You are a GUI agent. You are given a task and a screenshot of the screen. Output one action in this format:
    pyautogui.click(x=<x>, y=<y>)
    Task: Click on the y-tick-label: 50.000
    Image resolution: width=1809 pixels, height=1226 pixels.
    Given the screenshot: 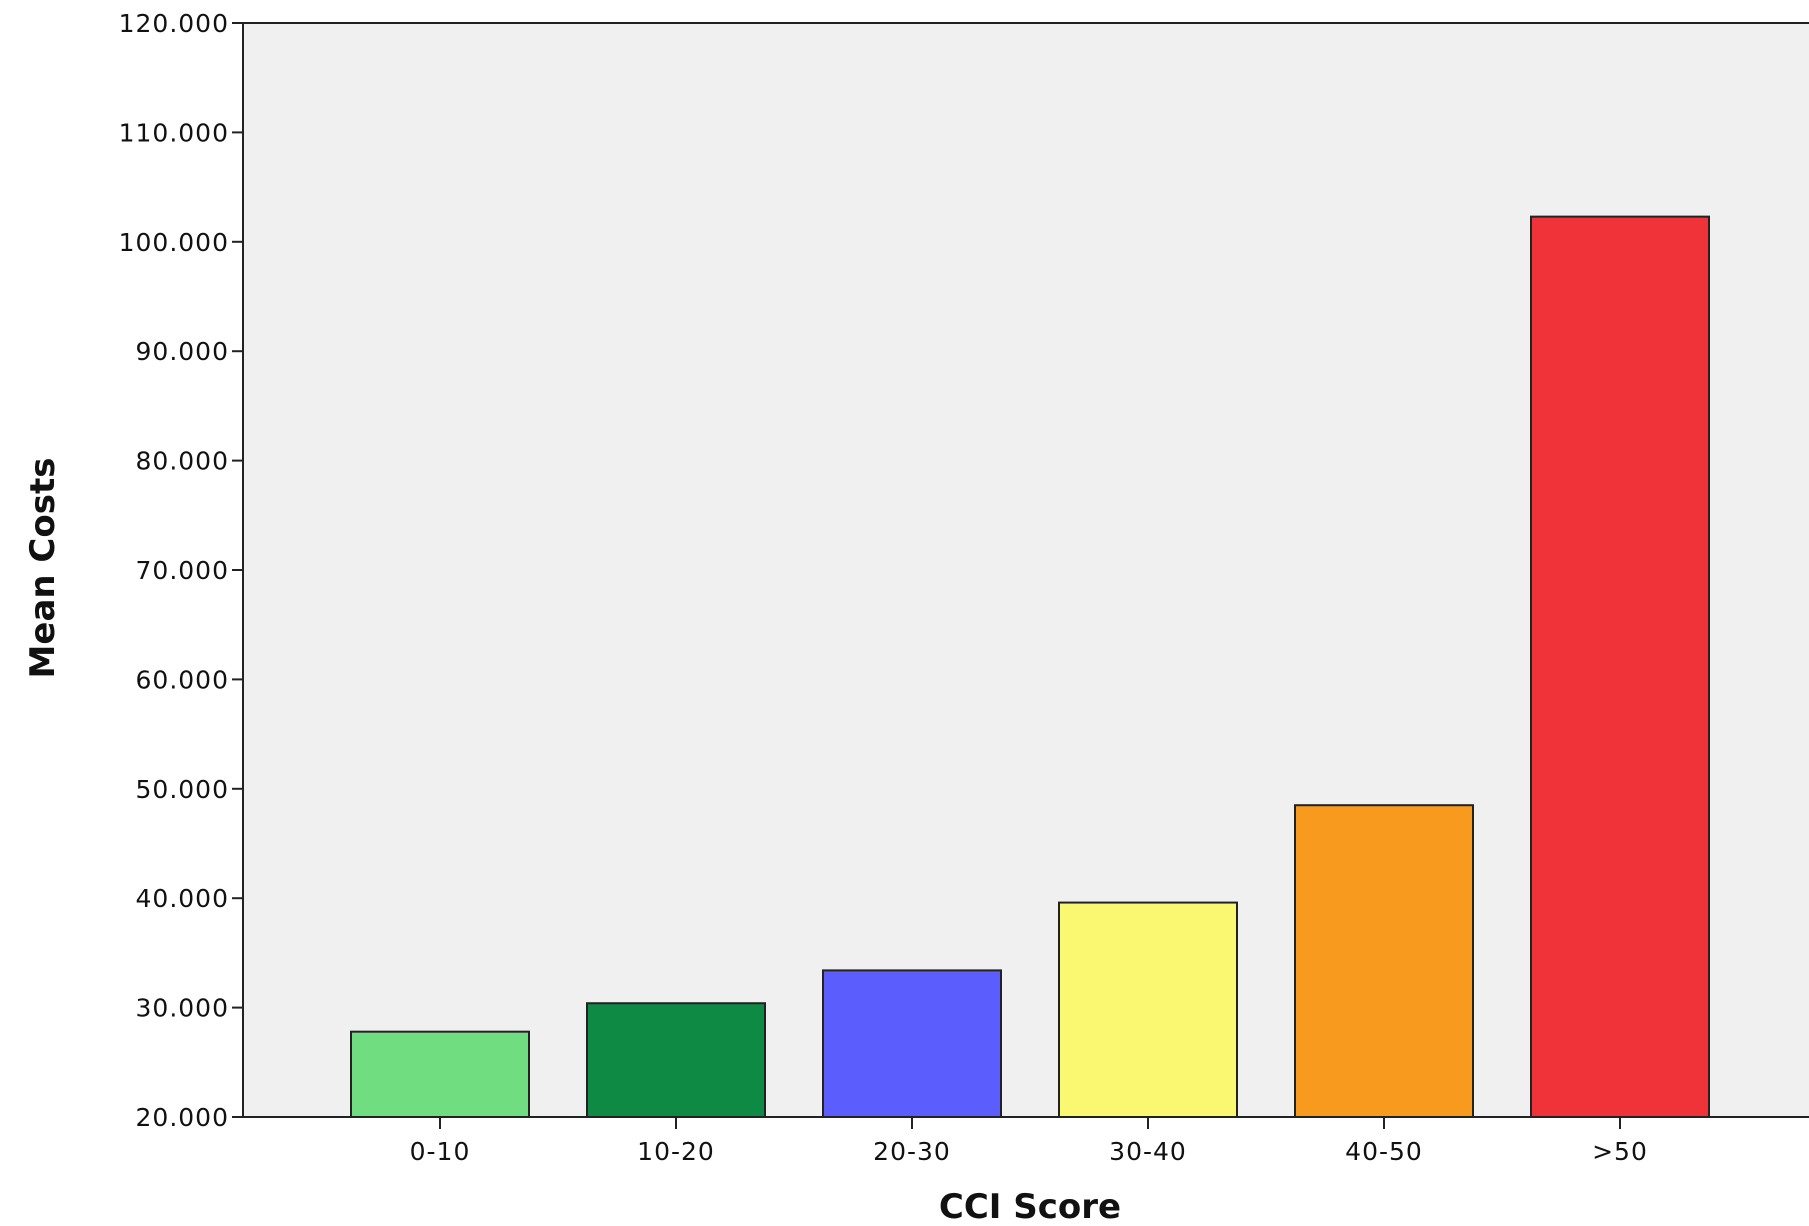 What is the action you would take?
    pyautogui.click(x=182, y=789)
    